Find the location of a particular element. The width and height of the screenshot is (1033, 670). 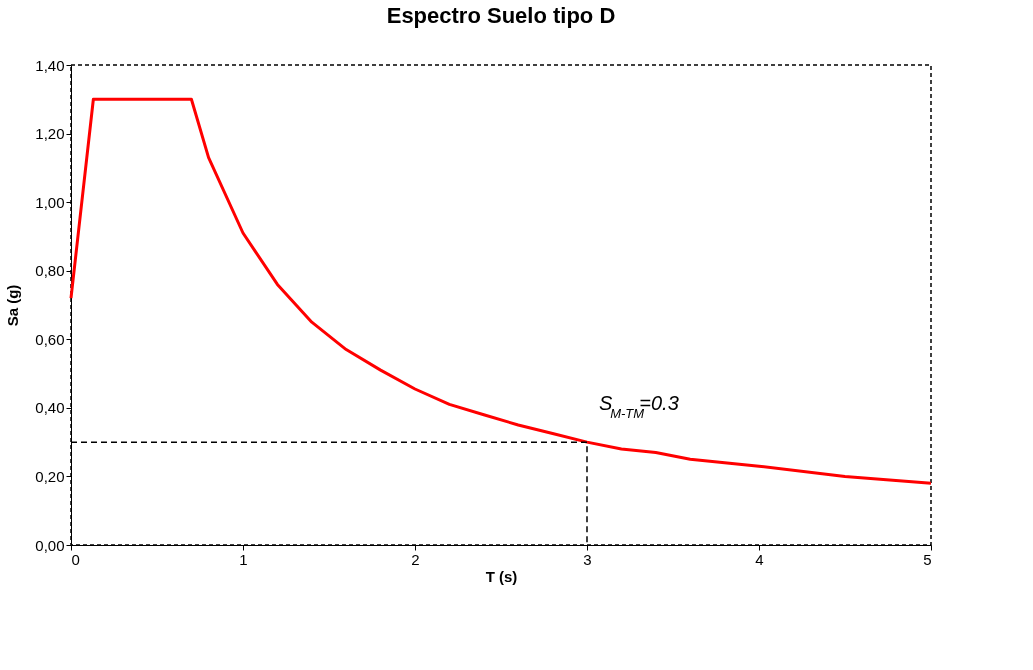

y-tick-label: 0,00 is located at coordinates (50, 545).